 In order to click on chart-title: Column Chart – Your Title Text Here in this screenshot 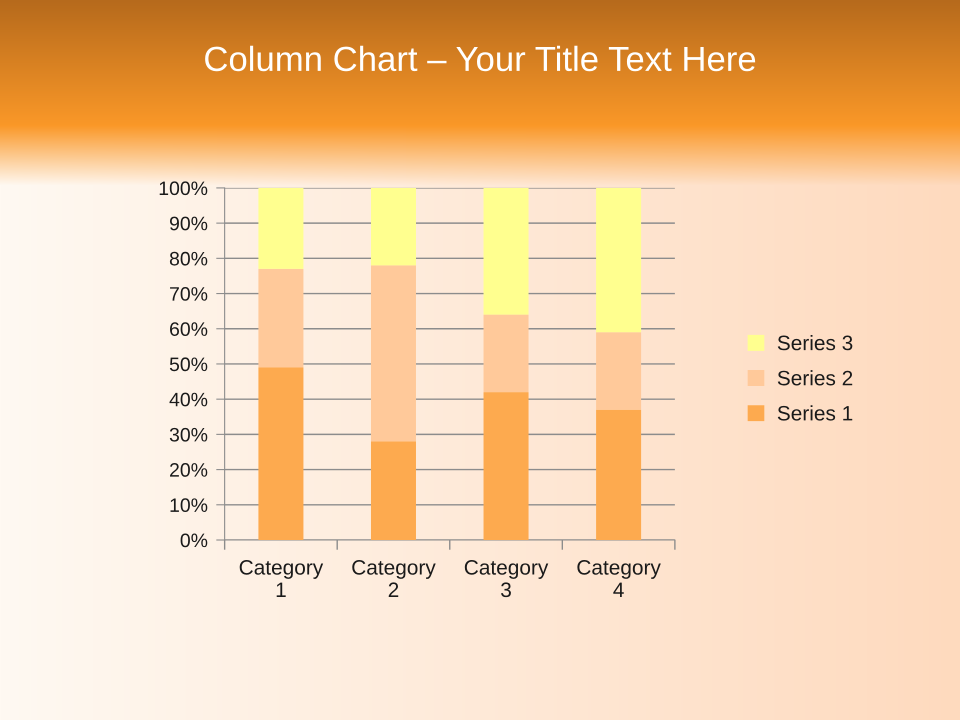, I will do `click(480, 59)`.